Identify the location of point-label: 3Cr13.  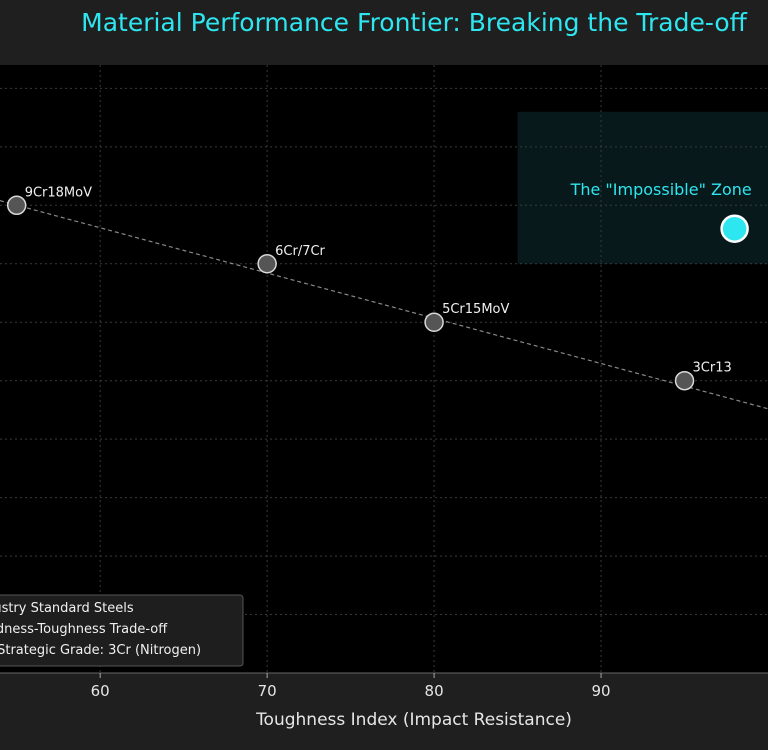
(712, 368).